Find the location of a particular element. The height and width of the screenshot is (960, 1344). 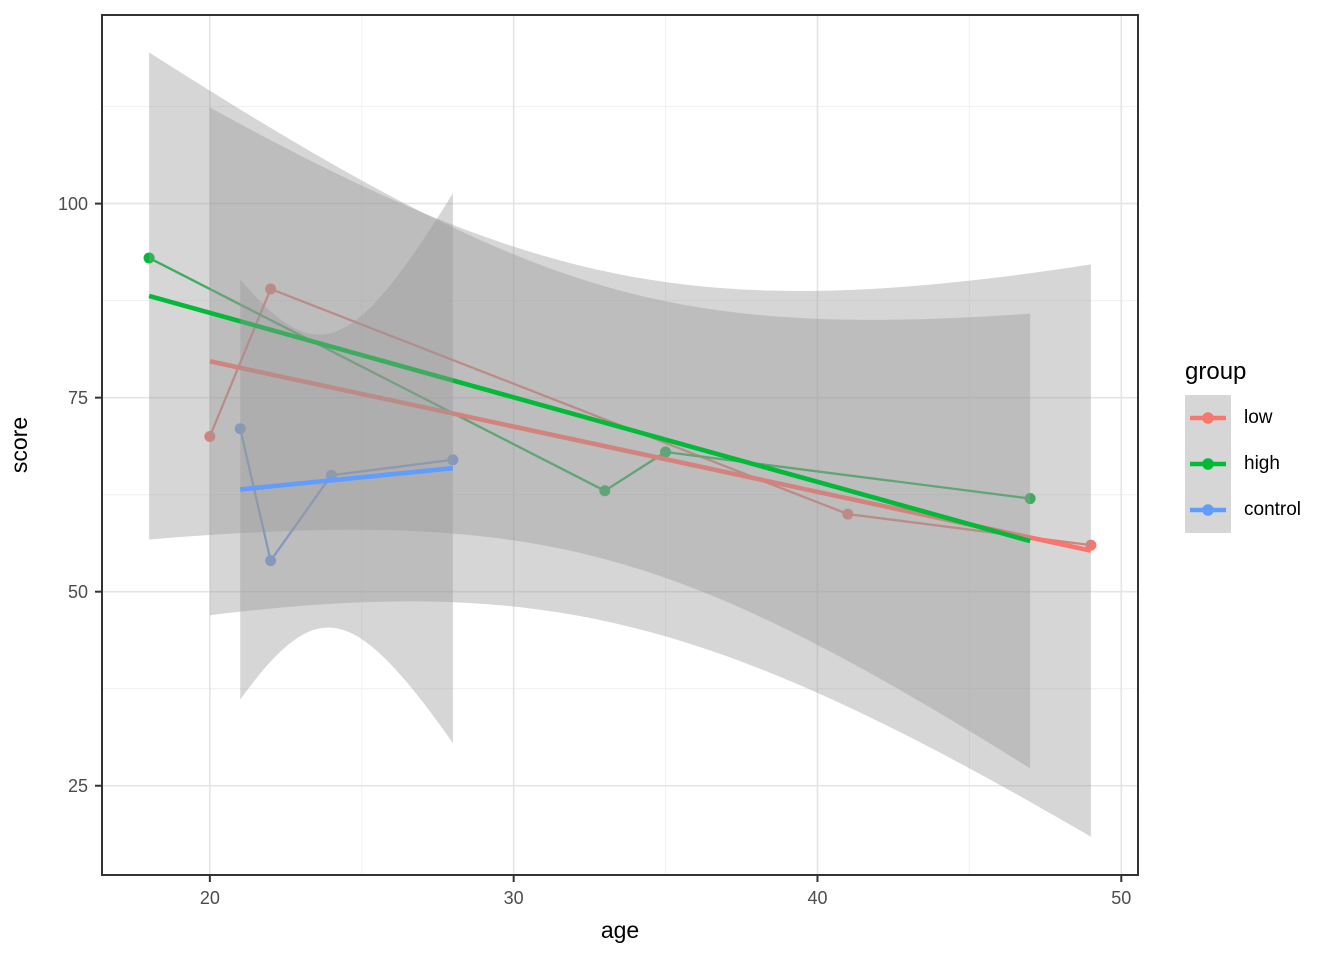

legend-key-low is located at coordinates (1208, 418).